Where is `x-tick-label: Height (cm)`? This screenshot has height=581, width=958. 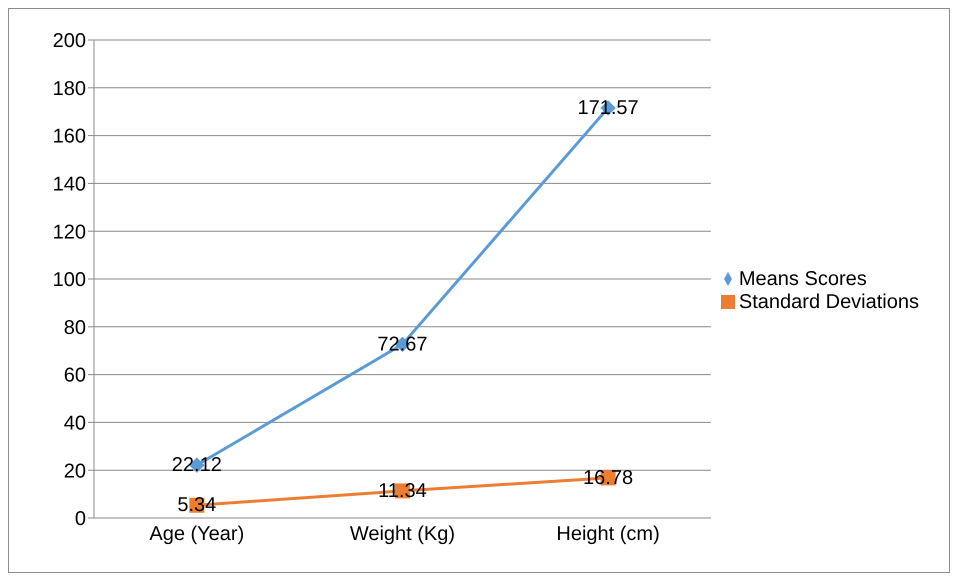
x-tick-label: Height (cm) is located at coordinates (608, 534).